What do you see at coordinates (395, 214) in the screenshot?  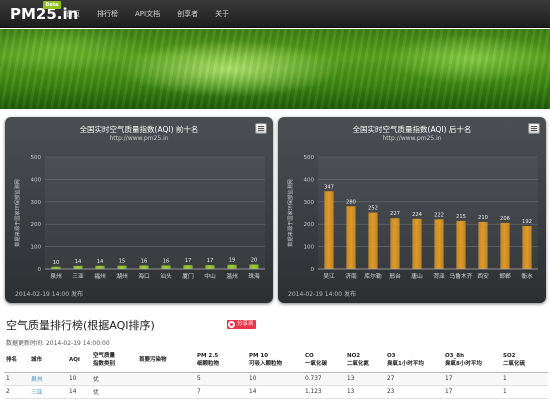 I see `data-label: 227` at bounding box center [395, 214].